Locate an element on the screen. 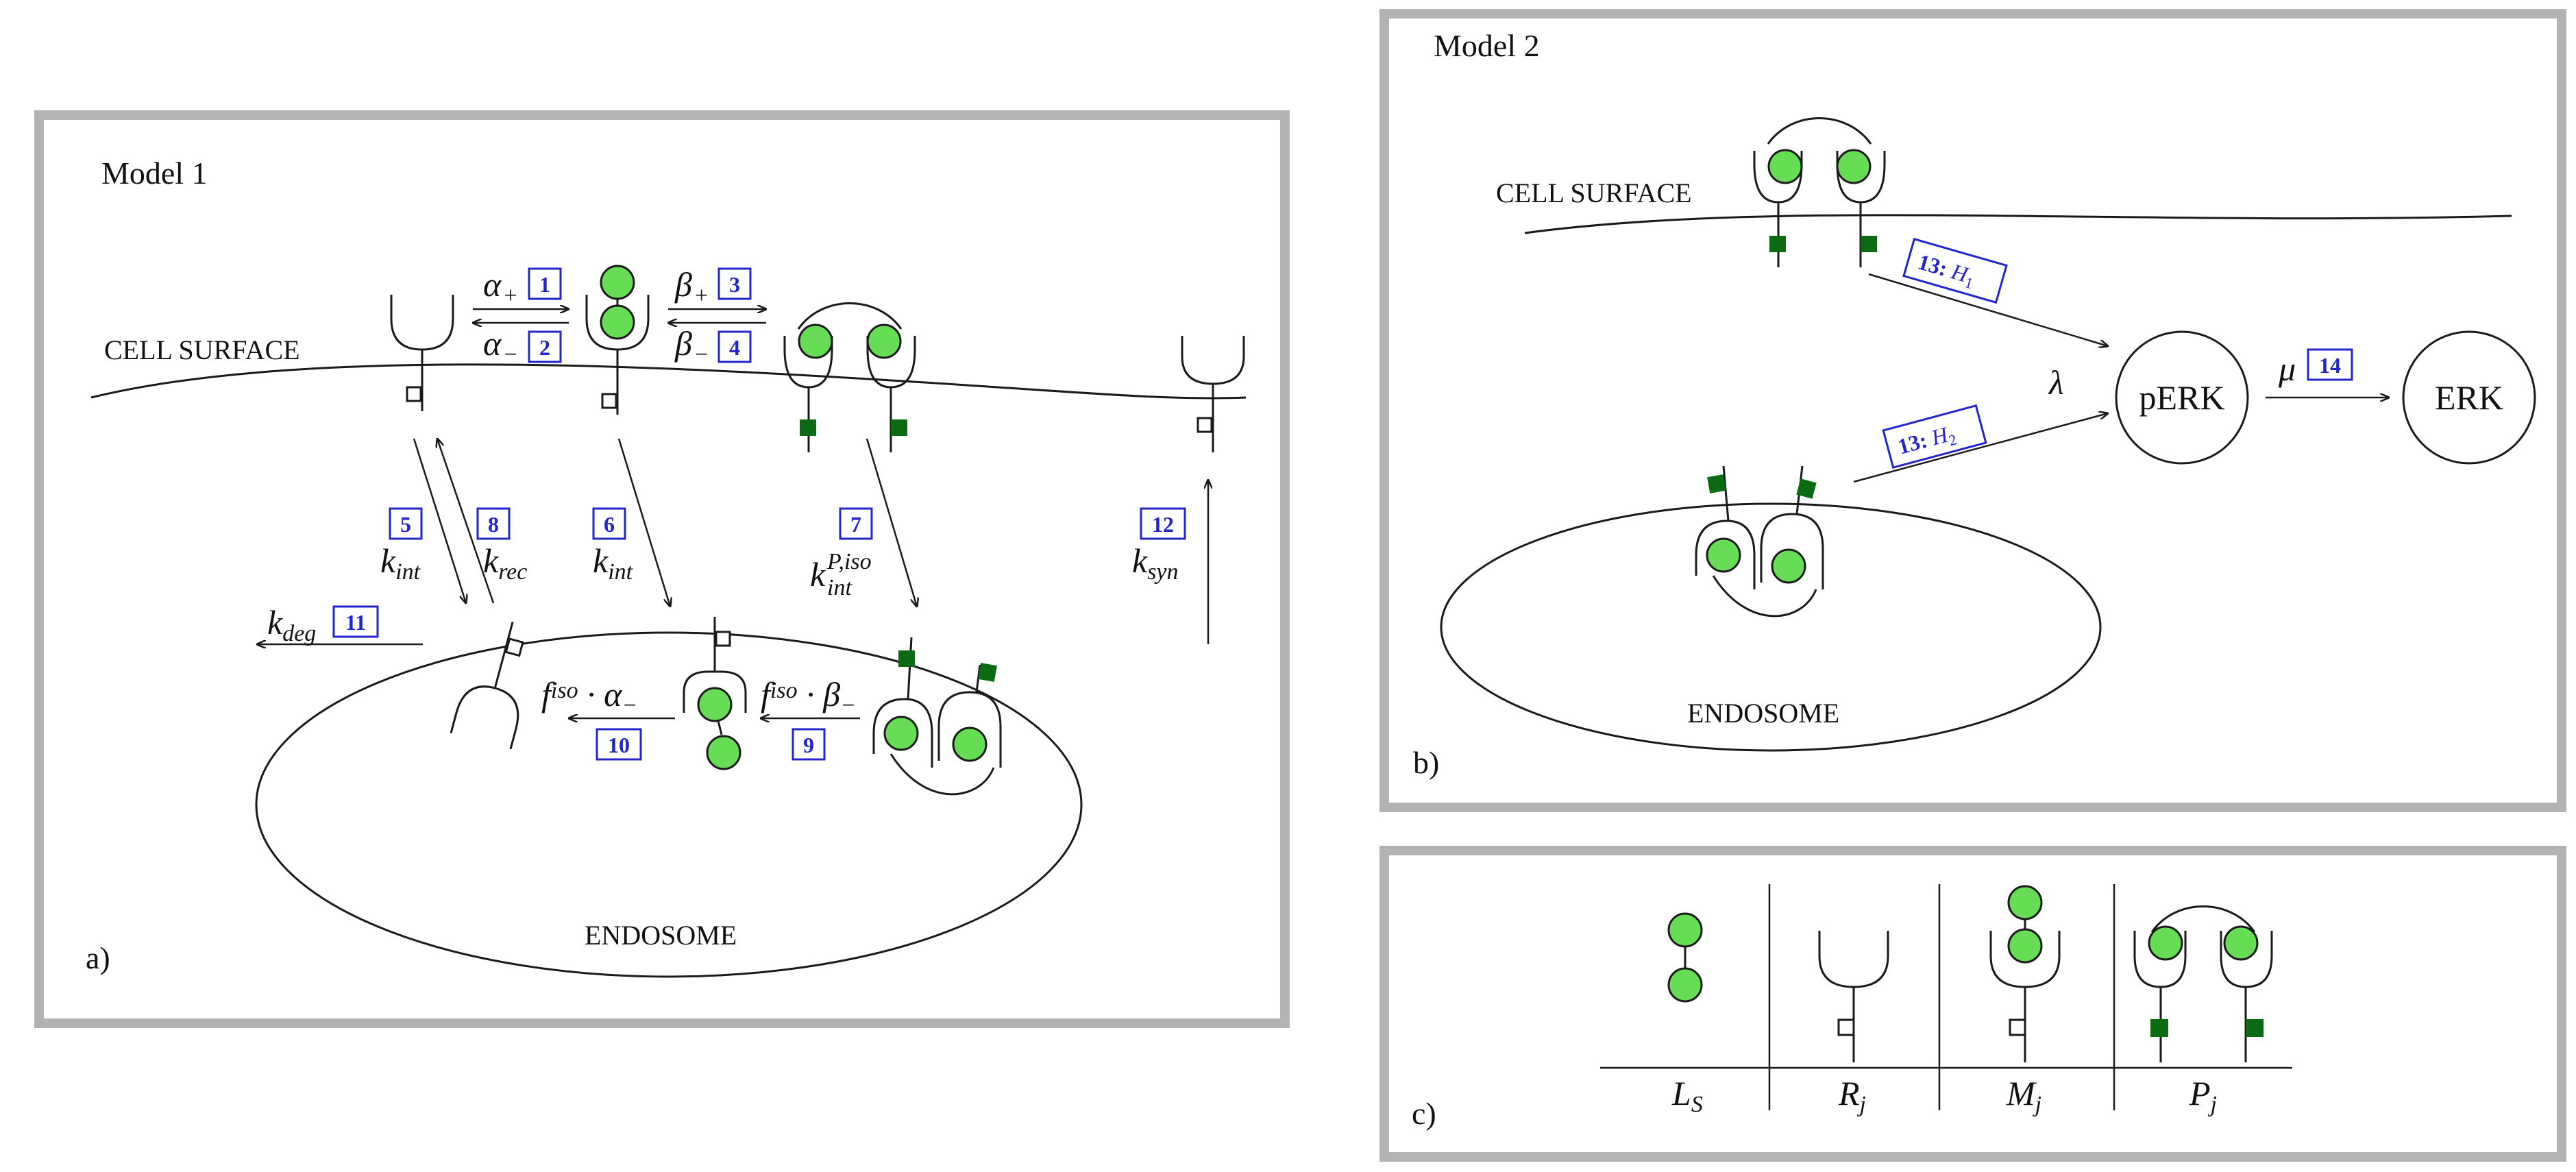 Image resolution: width=2576 pixels, height=1172 pixels. cell-membrane is located at coordinates (669, 381).